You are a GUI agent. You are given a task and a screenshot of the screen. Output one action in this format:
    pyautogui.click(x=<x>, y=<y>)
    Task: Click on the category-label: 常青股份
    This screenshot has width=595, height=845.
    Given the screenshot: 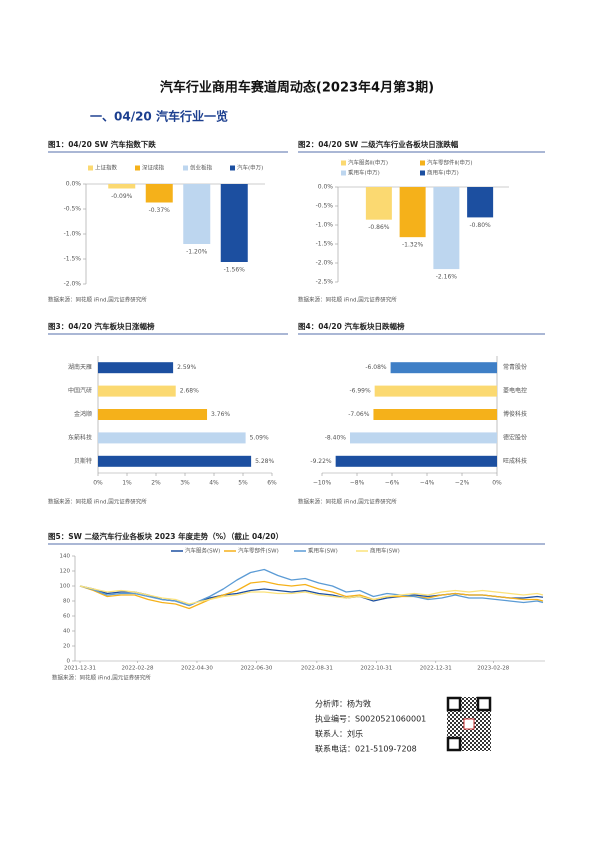 What is the action you would take?
    pyautogui.click(x=515, y=367)
    